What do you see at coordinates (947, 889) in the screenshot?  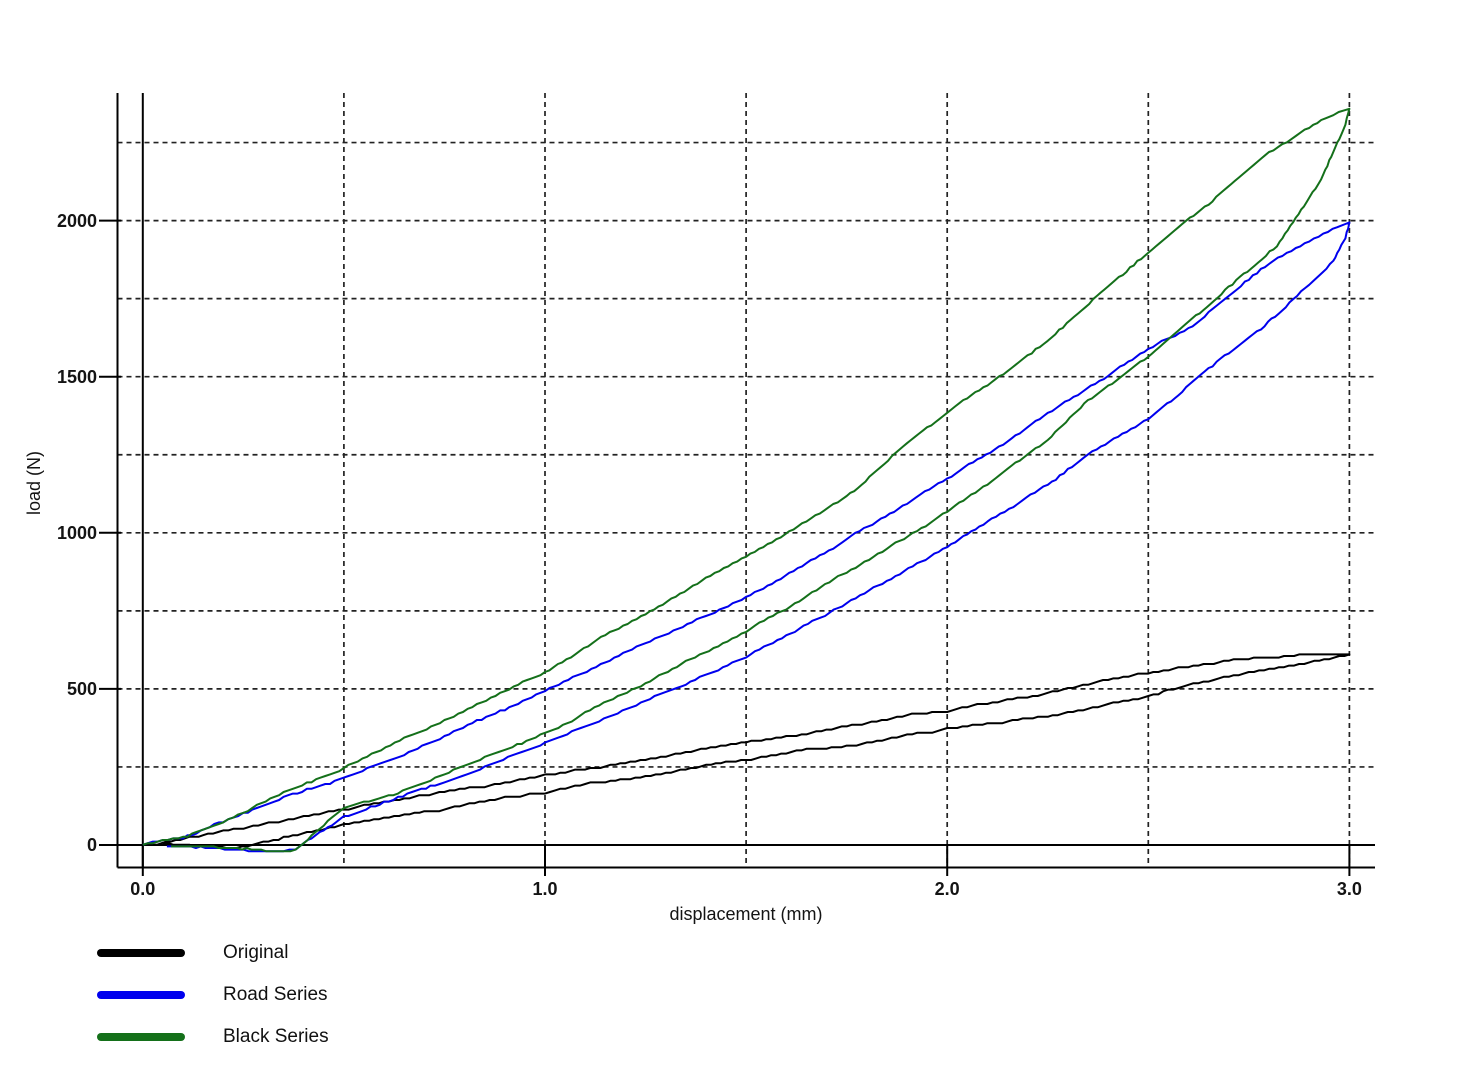 I see `x-tick-label: 2.0` at bounding box center [947, 889].